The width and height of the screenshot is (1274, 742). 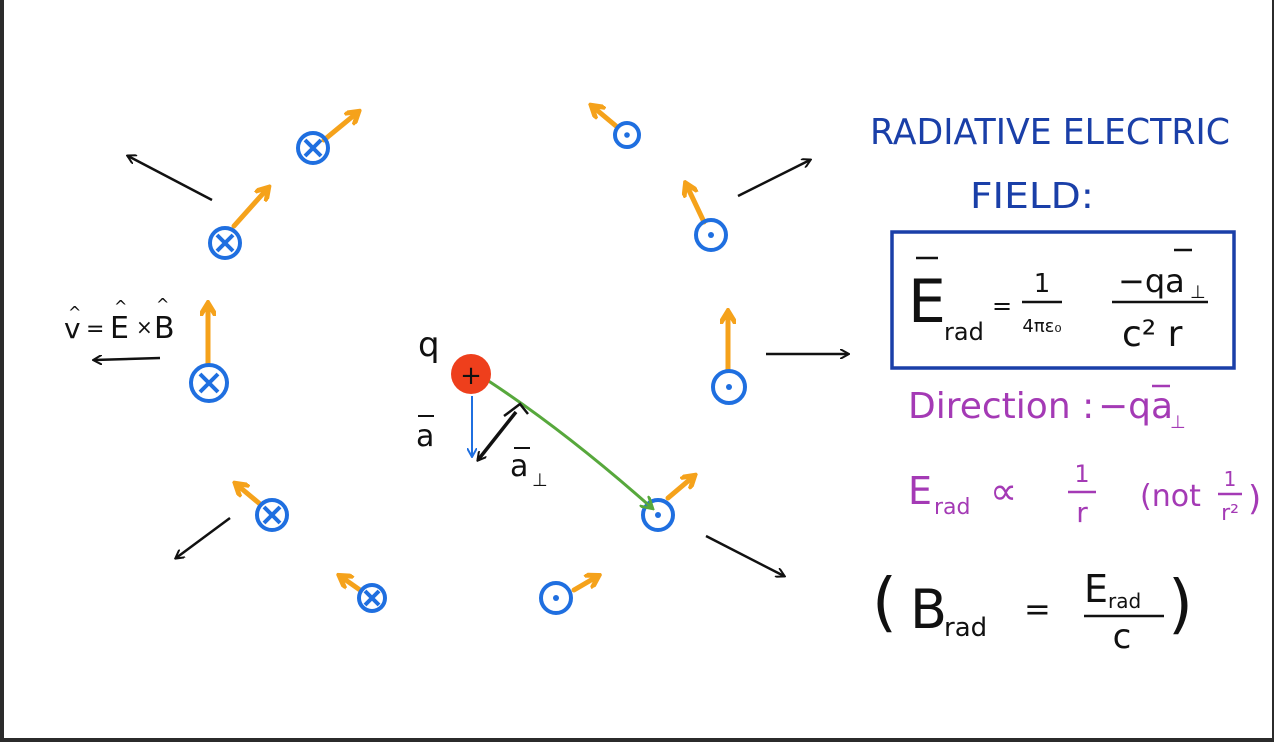 I want to click on b-equals: =, so click(x=1037, y=609).